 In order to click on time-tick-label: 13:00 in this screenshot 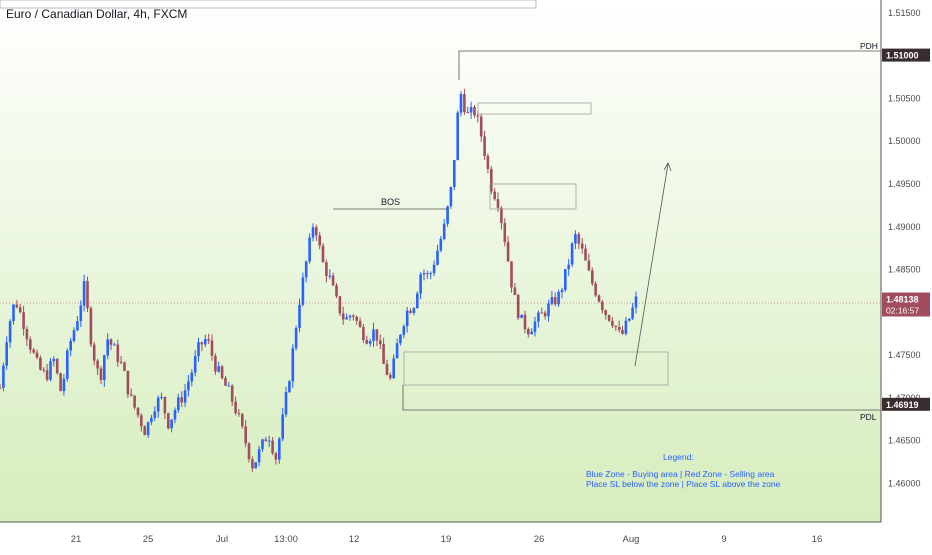, I will do `click(286, 539)`.